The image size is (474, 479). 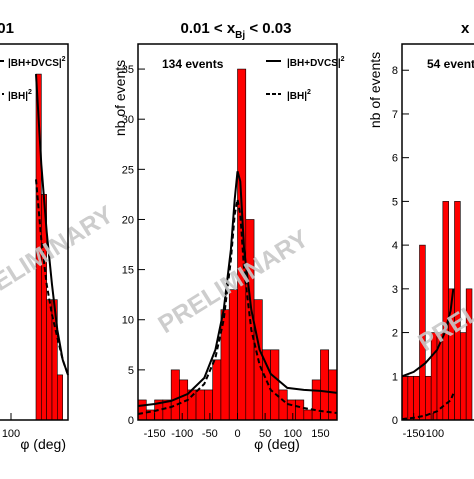 I want to click on right-y-label: nb of events, so click(x=375, y=90).